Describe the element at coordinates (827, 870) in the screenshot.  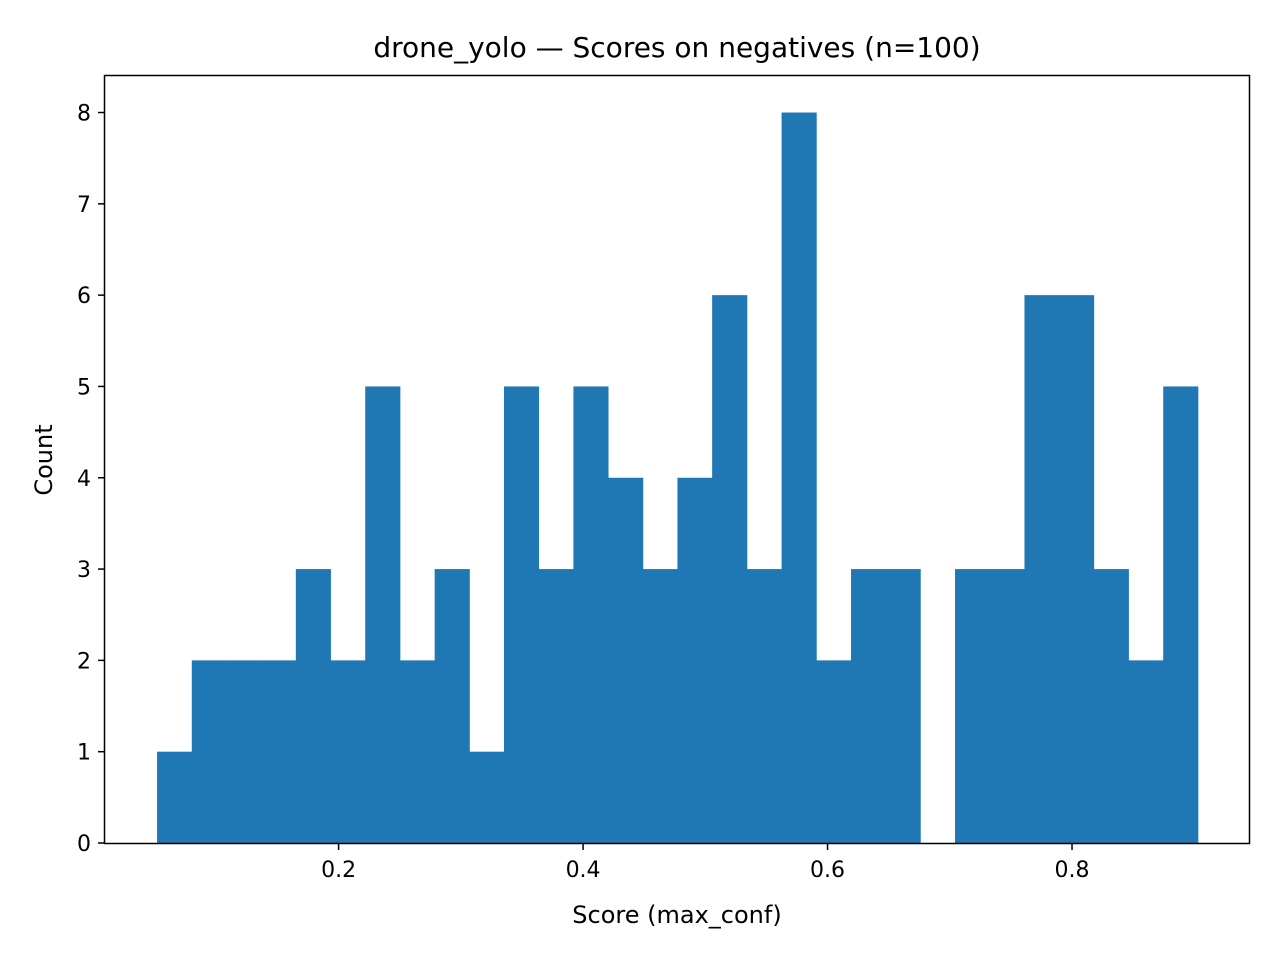
I see `x-tick-label: 0.6` at that location.